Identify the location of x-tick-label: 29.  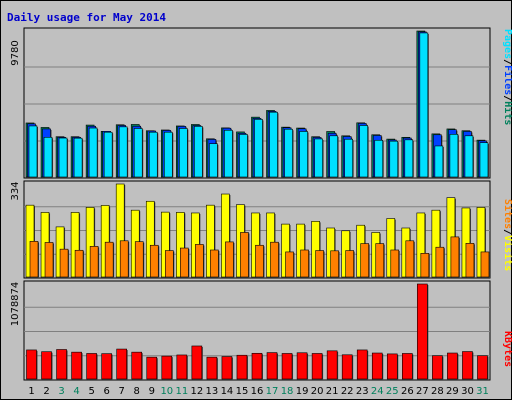
(452, 391).